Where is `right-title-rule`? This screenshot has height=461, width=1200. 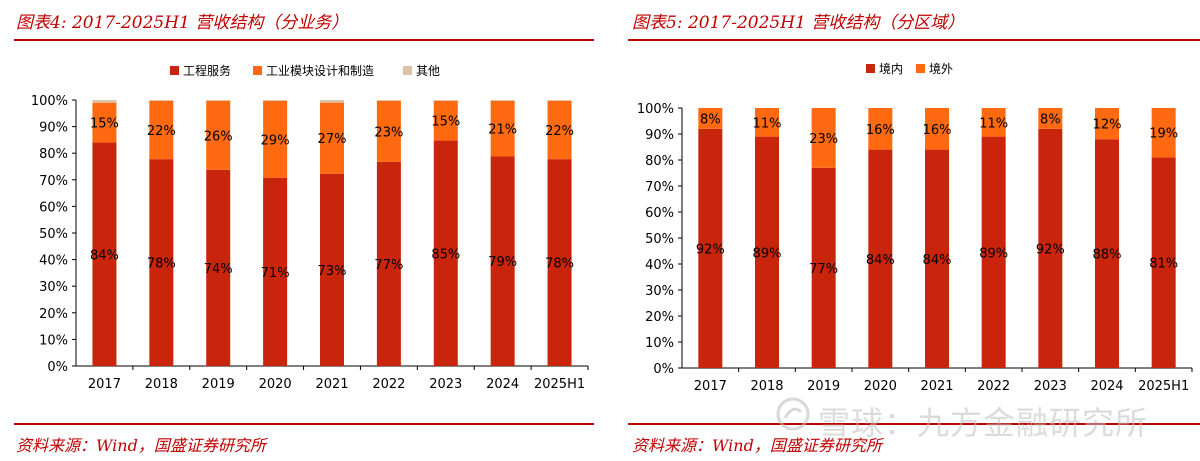 right-title-rule is located at coordinates (914, 40).